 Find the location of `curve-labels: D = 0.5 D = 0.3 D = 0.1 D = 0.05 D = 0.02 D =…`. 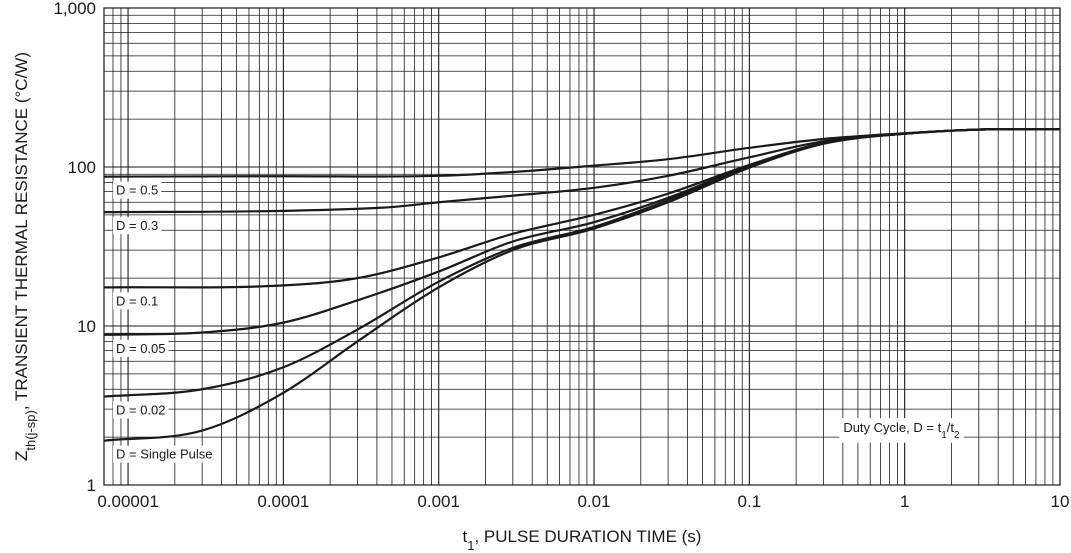

curve-labels: D = 0.5 D = 0.3 D = 0.1 D = 0.05 D = 0.02 D =… is located at coordinates (164, 322).